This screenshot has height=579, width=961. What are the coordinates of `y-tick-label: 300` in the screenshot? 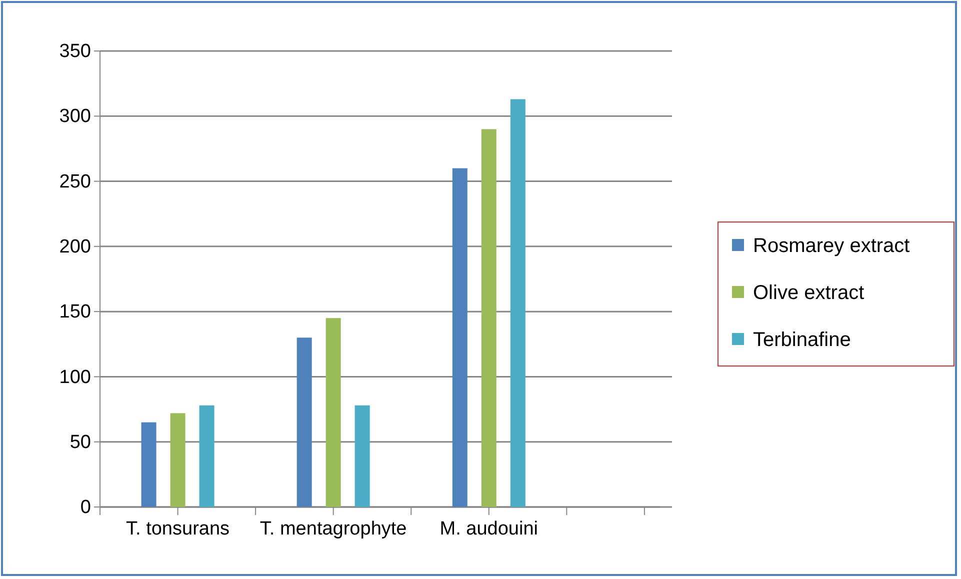 It's located at (75, 117).